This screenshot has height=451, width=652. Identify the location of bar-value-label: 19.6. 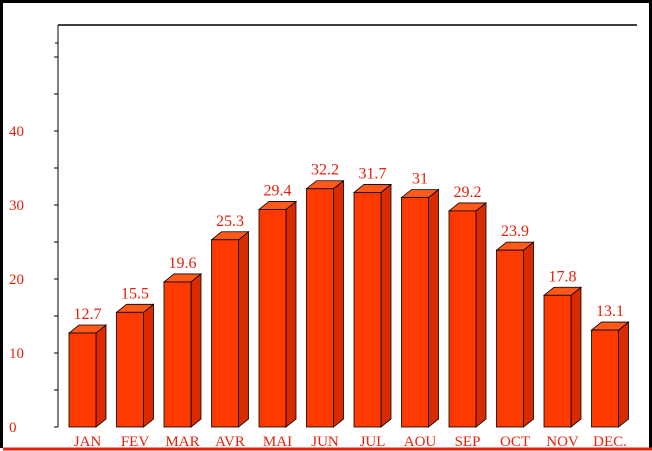
(183, 263).